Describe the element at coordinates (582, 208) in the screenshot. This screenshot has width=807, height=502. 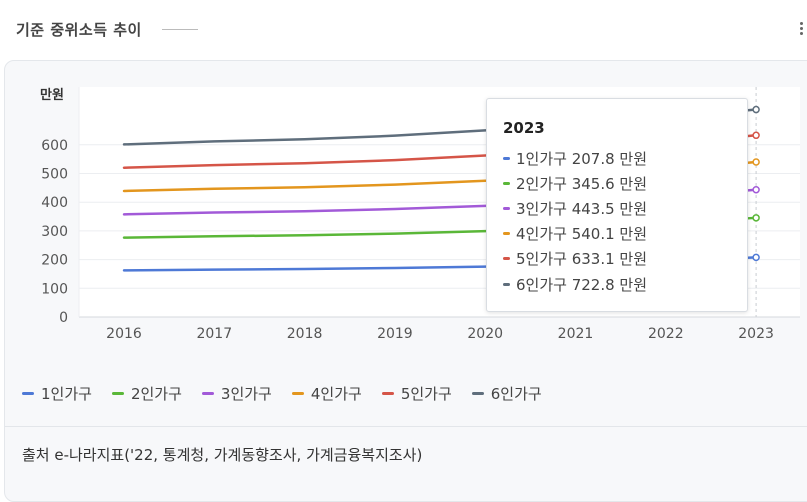
I see `tooltip-row-text: 3인가구 443.5 만원` at that location.